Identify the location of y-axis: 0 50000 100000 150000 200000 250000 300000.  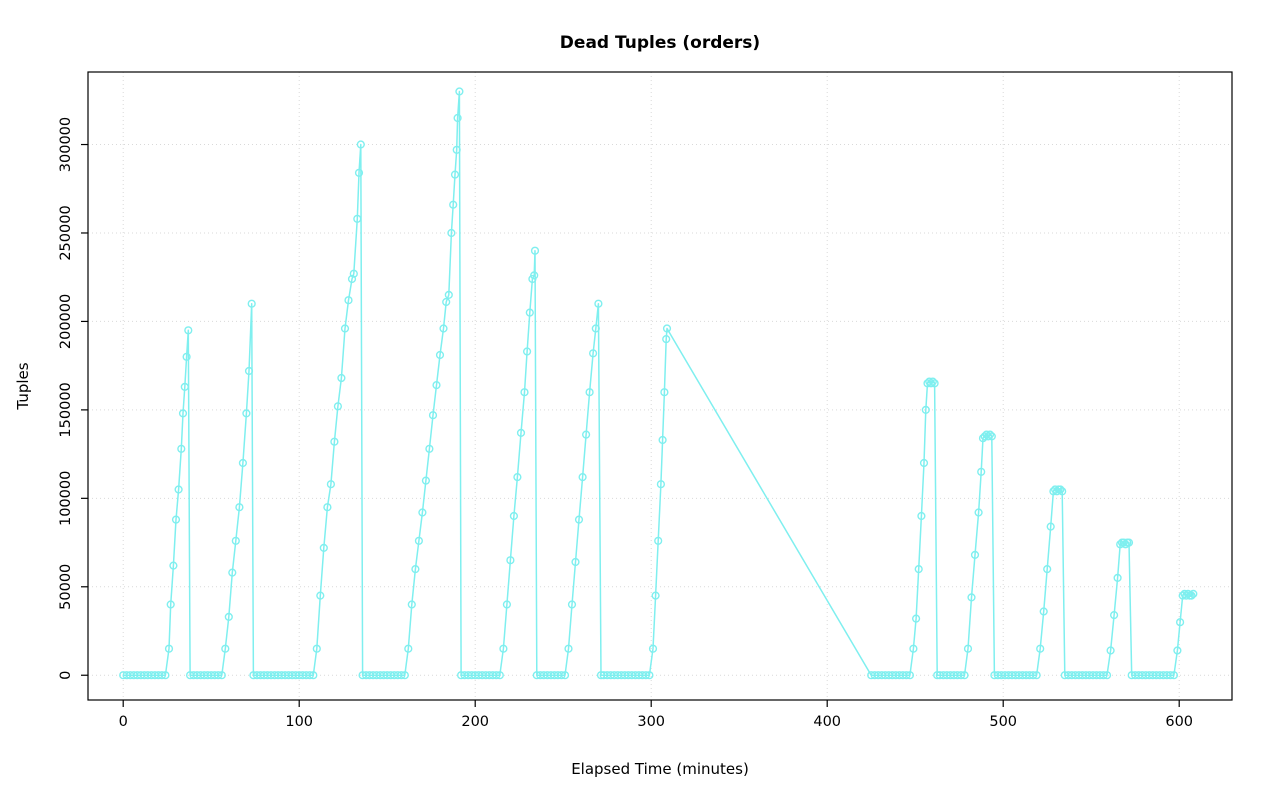
(73, 398).